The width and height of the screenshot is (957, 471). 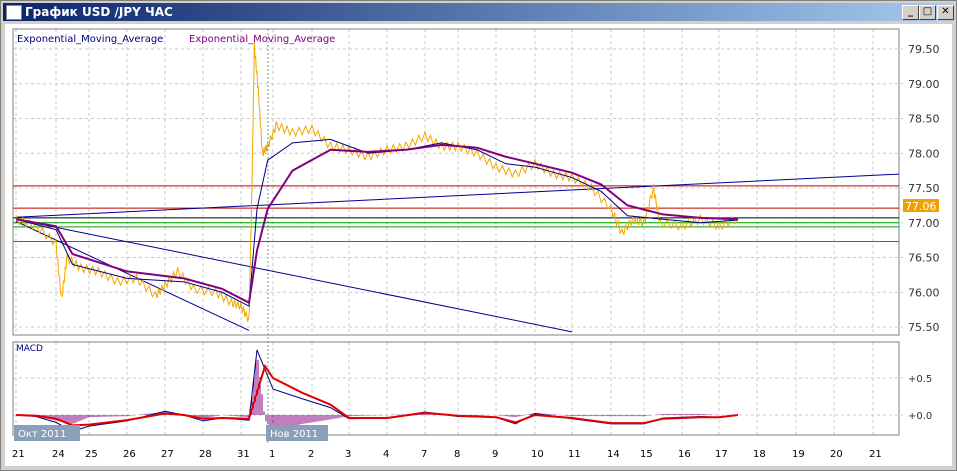 I want to click on month-label-oct: Окт 2011, so click(x=42, y=434).